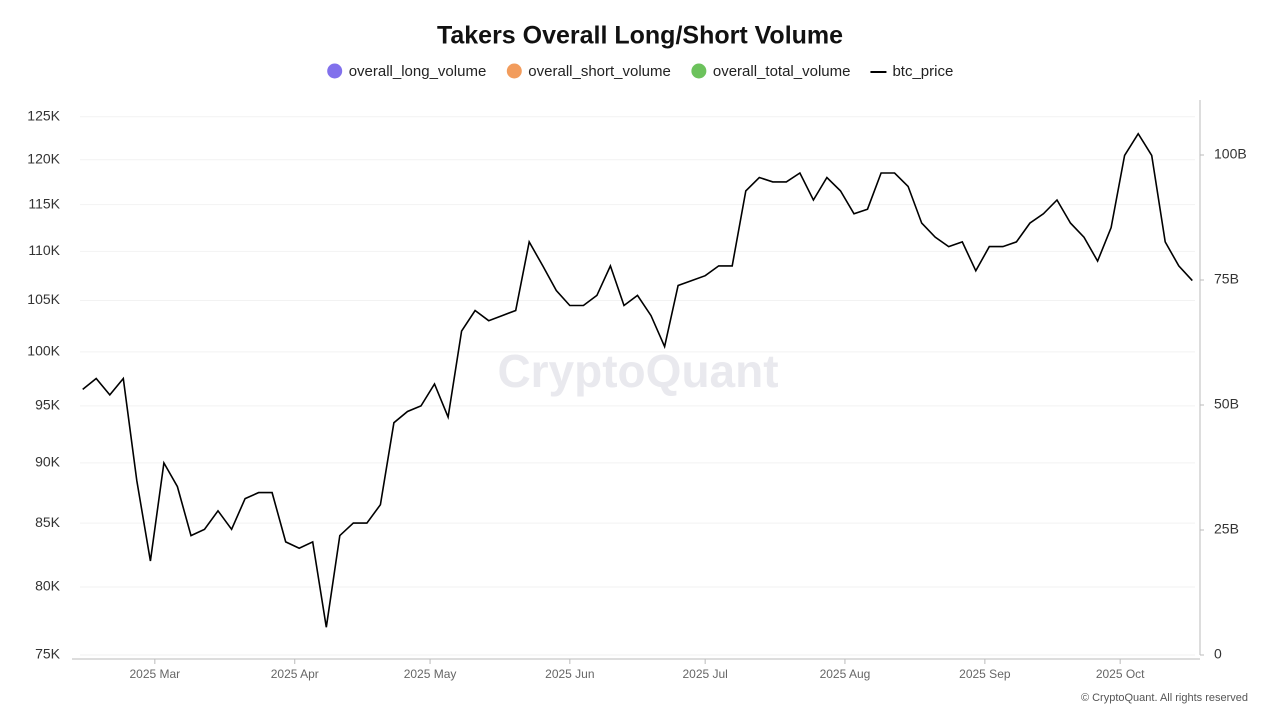 The height and width of the screenshot is (720, 1280). Describe the element at coordinates (295, 674) in the screenshot. I see `x-tick-label: 2025 Apr` at that location.